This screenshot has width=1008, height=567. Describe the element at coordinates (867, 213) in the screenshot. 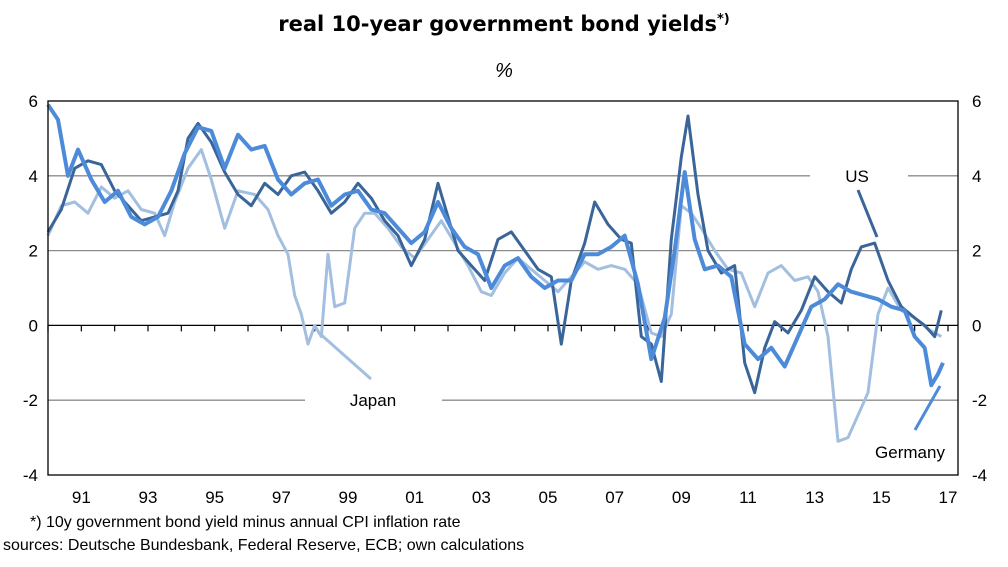

I see `us-leader-line` at that location.